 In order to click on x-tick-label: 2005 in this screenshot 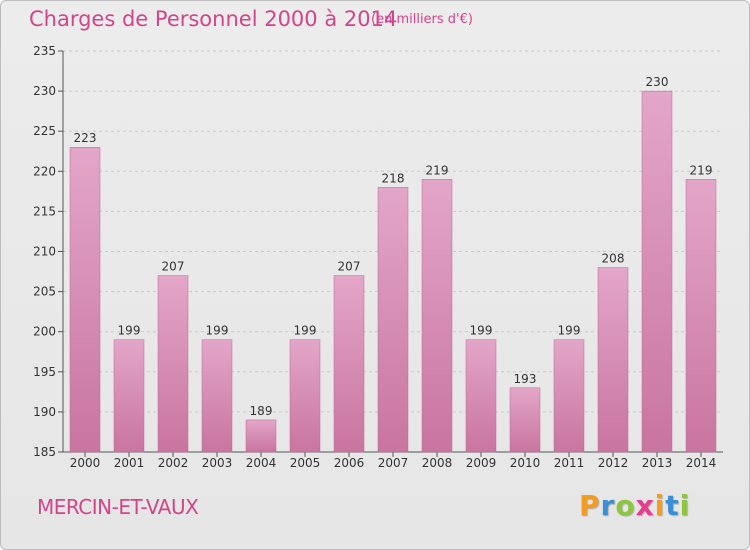, I will do `click(305, 463)`.